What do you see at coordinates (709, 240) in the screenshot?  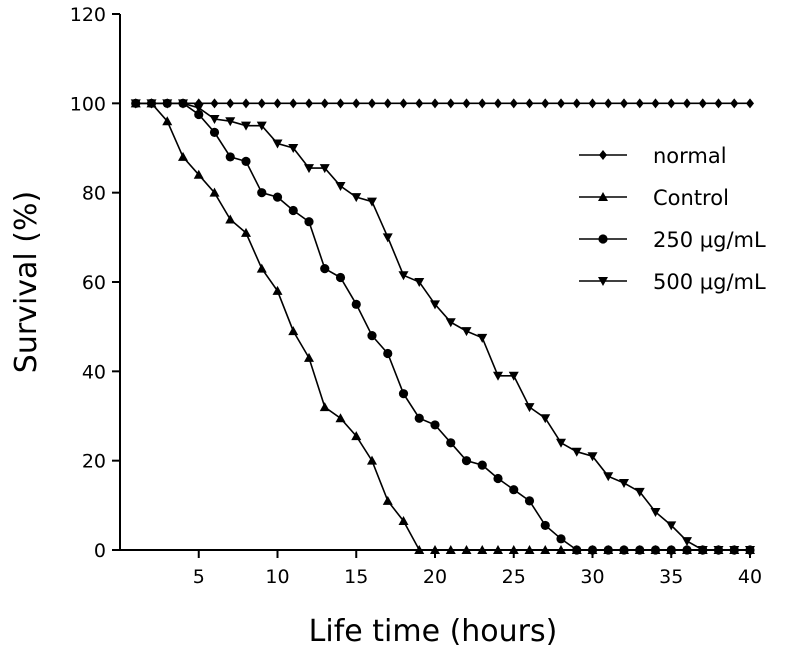 I see `legend-label: 250 μg/mL` at bounding box center [709, 240].